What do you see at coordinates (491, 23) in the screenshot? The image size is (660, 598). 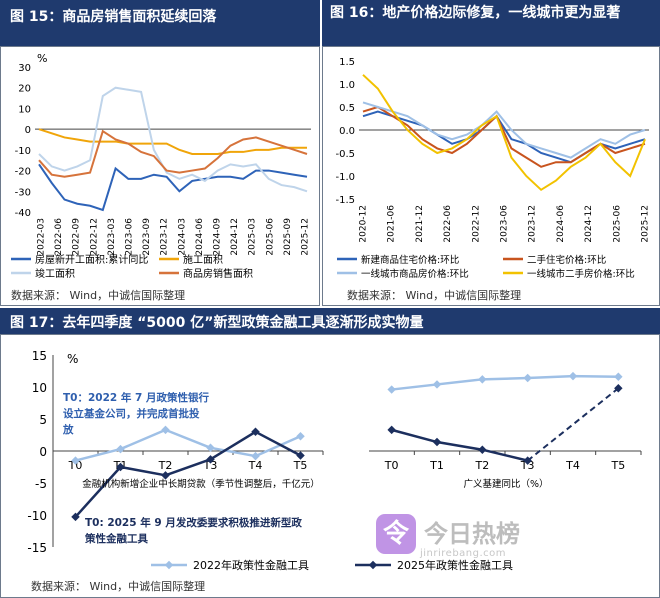 I see `fig16-header: 图 16：地产价格边际修复，一线城市更为显著` at bounding box center [491, 23].